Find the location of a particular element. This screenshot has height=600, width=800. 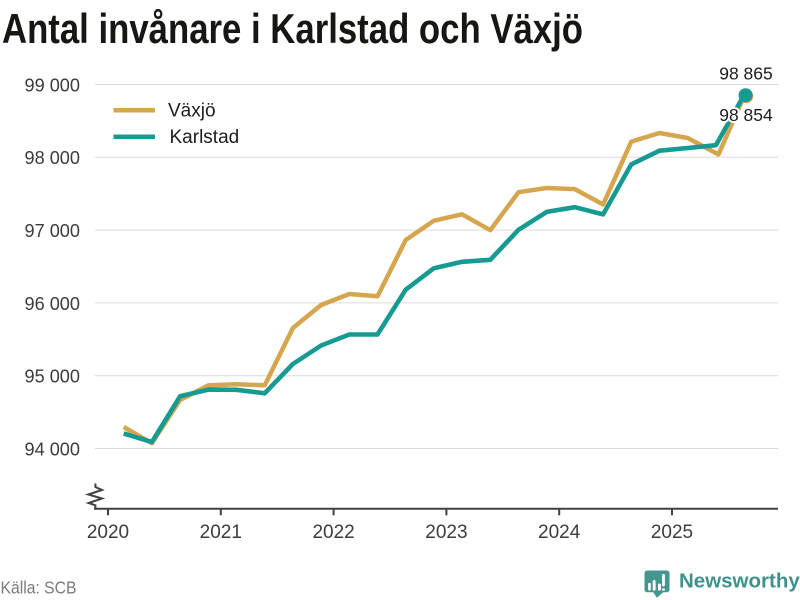

svg-text: 2020 is located at coordinates (108, 532).